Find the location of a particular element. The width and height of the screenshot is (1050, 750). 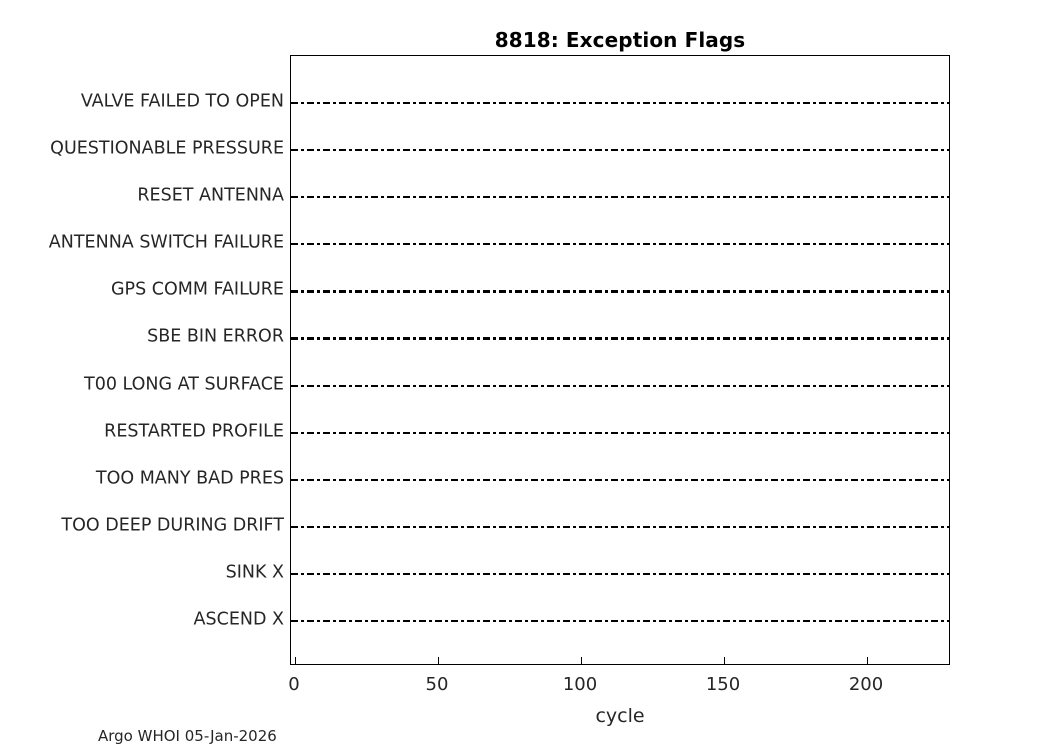

y-tick-label: VALVE FAILED TO OPEN is located at coordinates (182, 101).